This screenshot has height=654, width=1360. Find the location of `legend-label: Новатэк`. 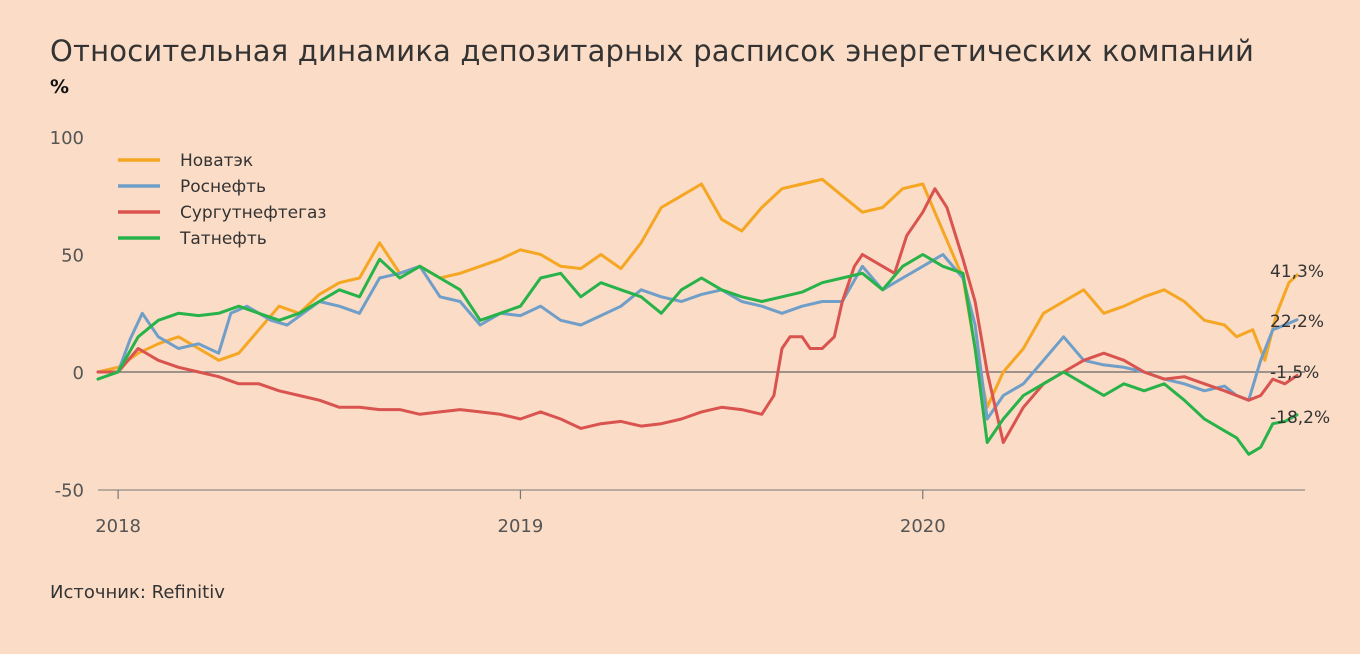

legend-label: Новатэк is located at coordinates (216, 161).